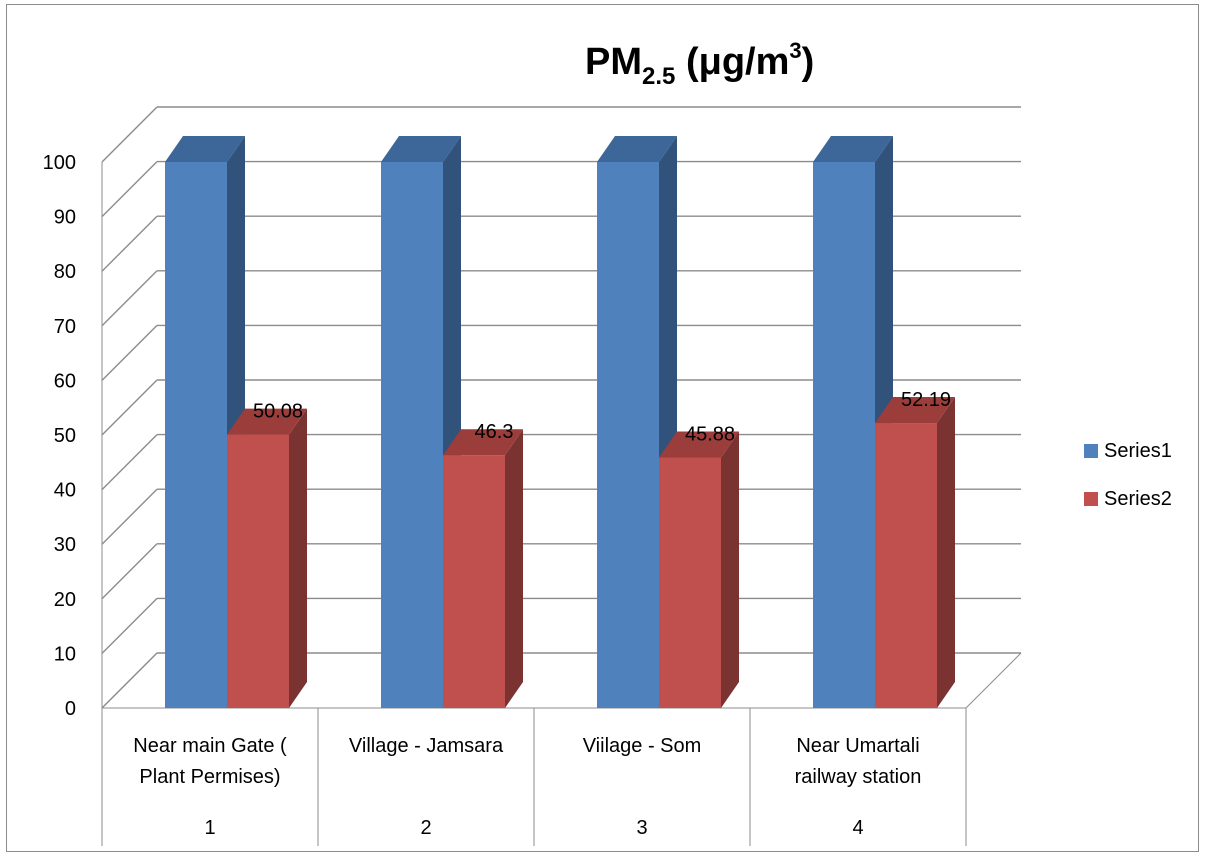  I want to click on data-label: 52.19, so click(926, 400).